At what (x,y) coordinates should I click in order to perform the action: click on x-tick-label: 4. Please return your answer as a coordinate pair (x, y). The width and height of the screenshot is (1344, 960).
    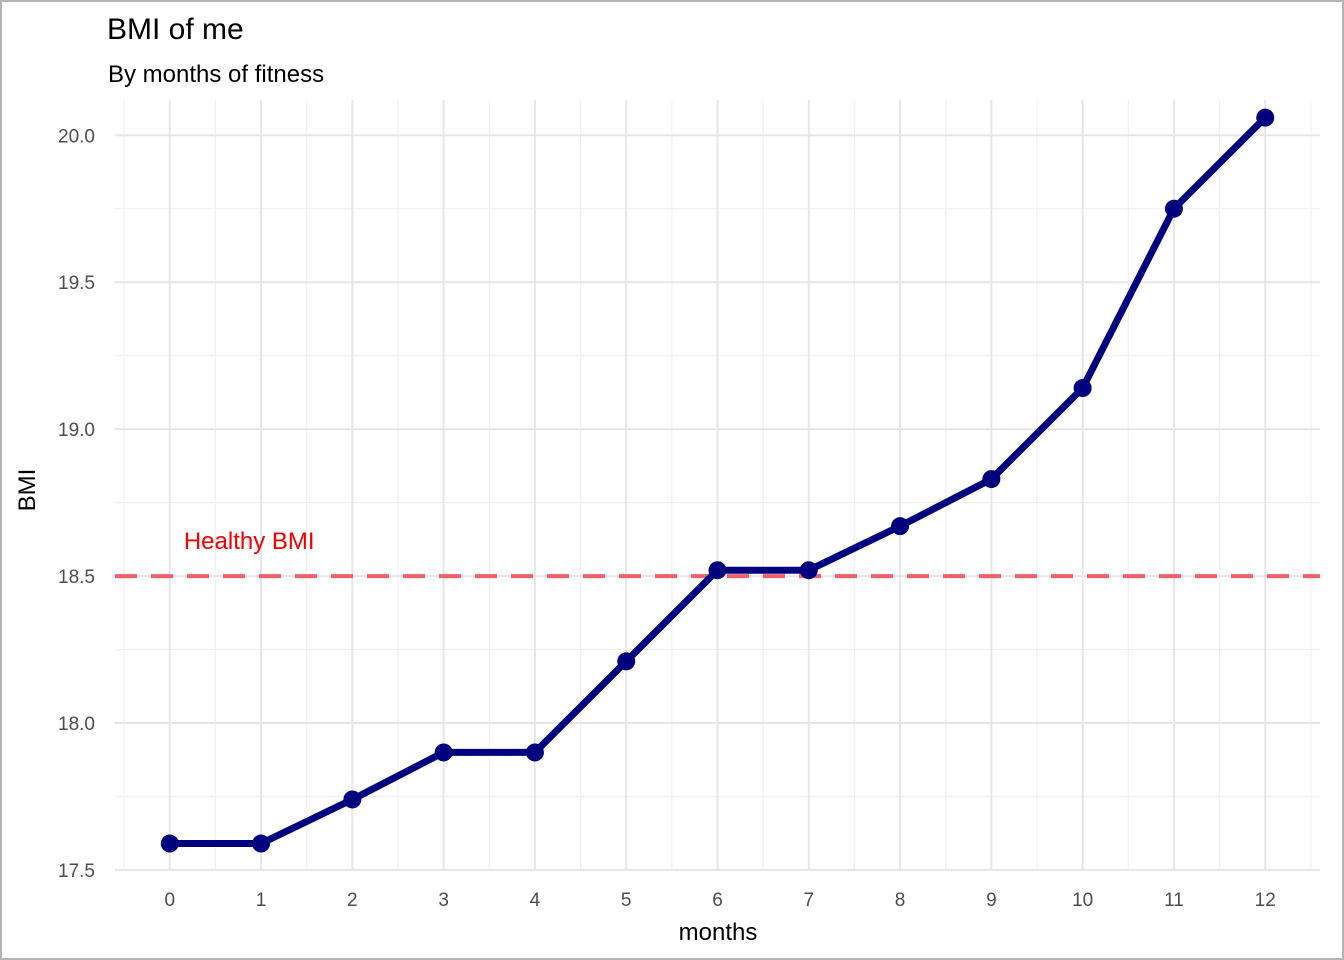
    Looking at the image, I should click on (535, 900).